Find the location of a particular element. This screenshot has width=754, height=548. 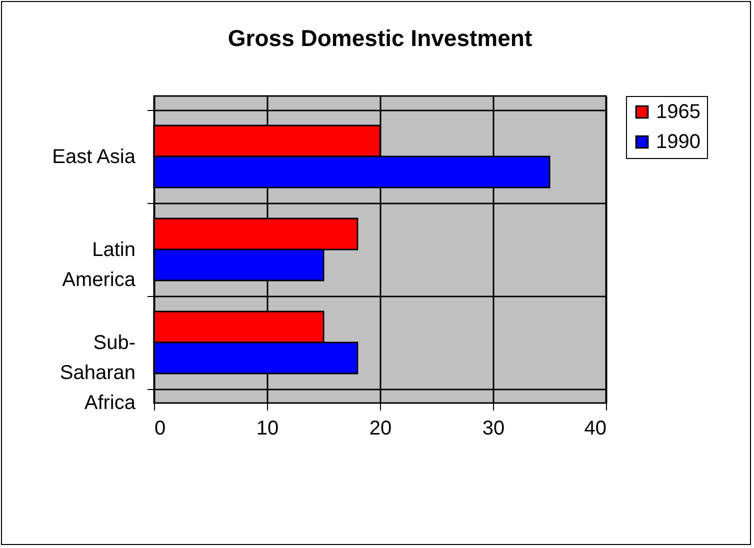

x-tick-label: 0 is located at coordinates (160, 429).